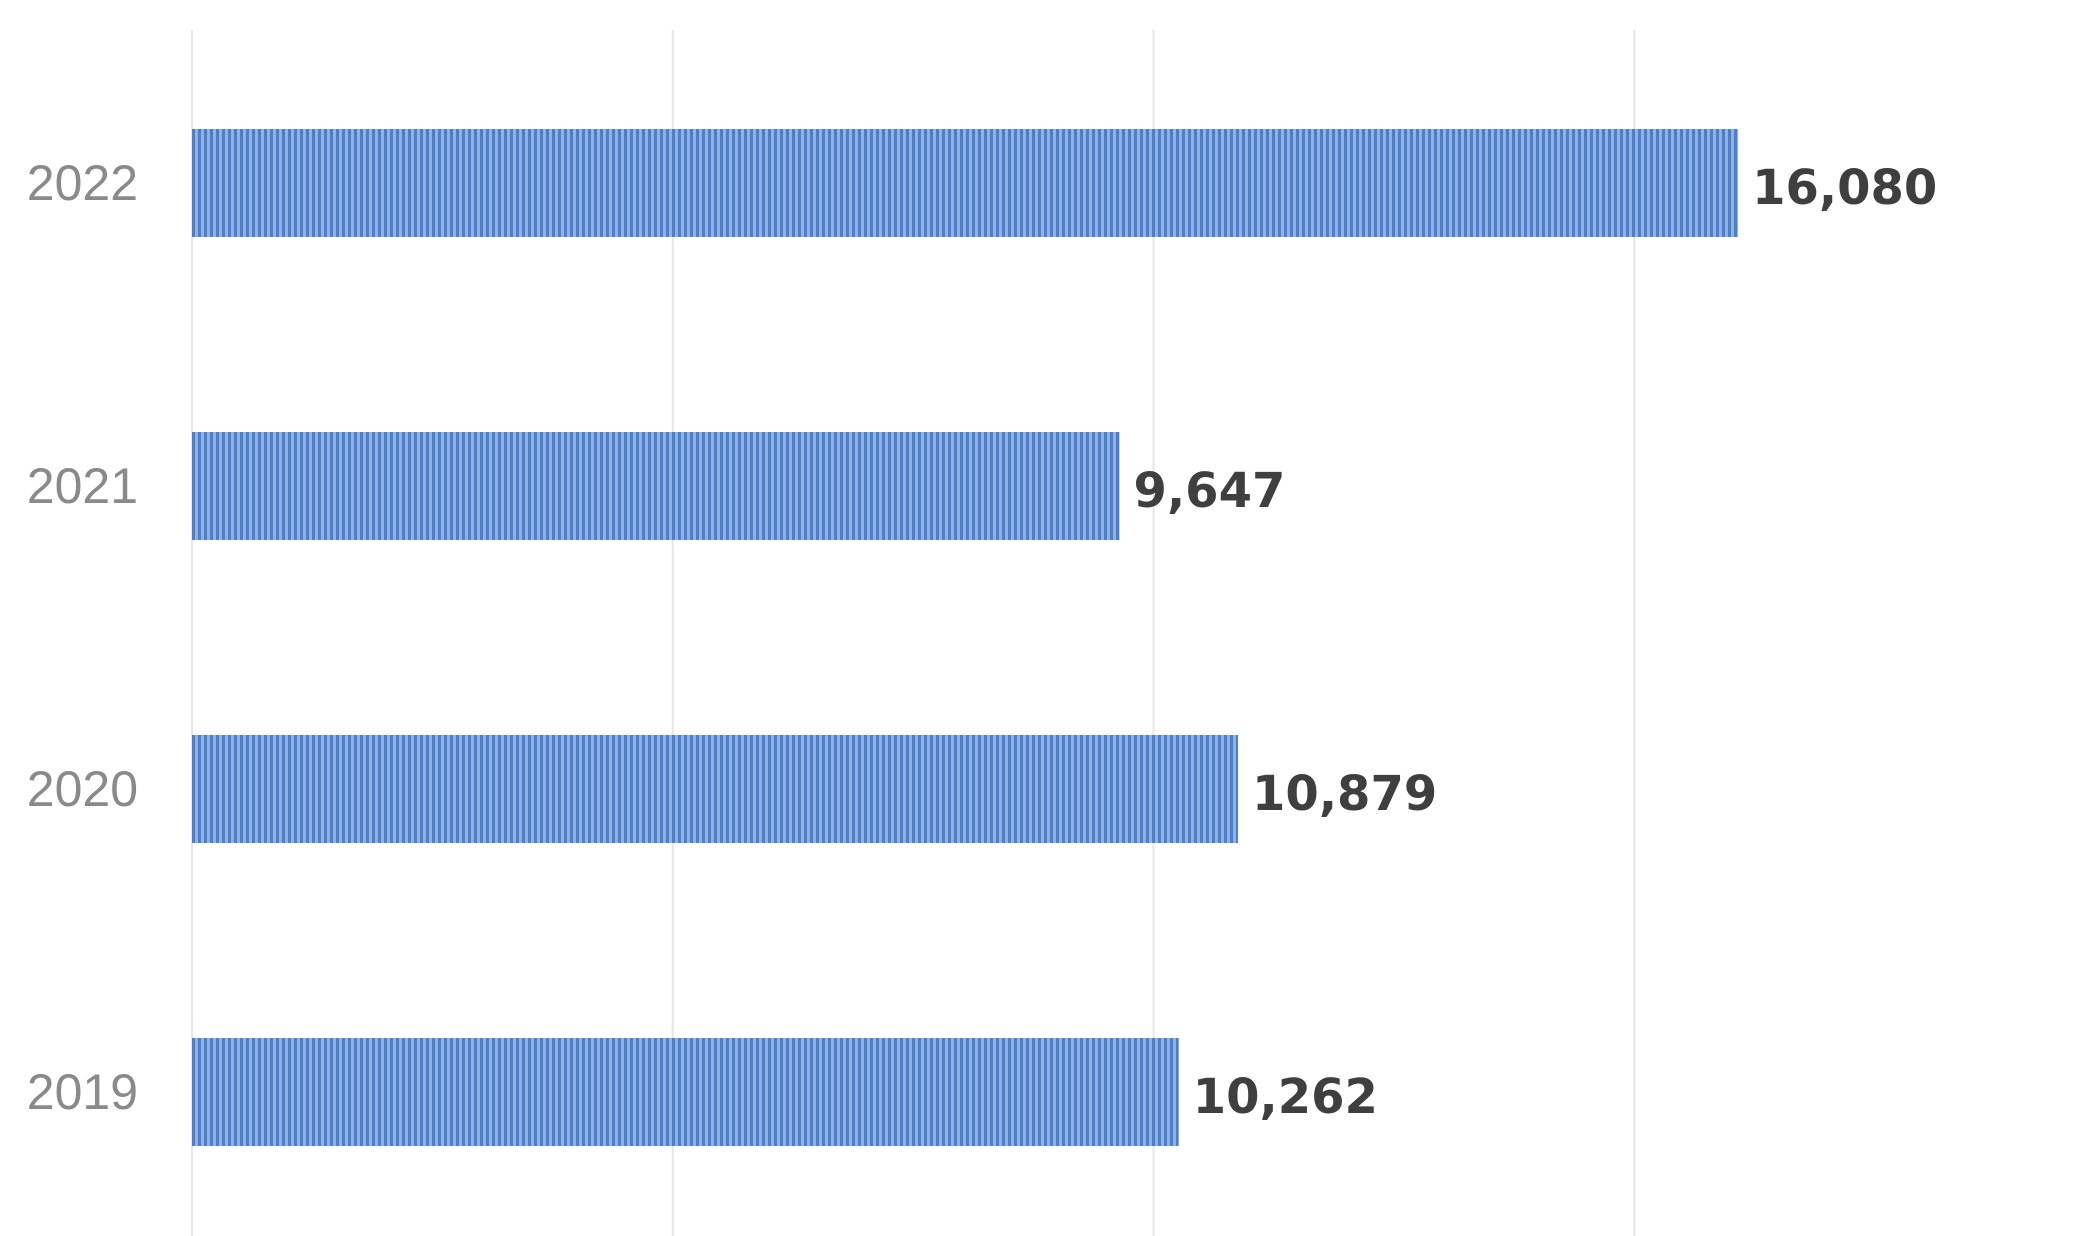  Describe the element at coordinates (82, 486) in the screenshot. I see `category-label-2021: 2021` at that location.